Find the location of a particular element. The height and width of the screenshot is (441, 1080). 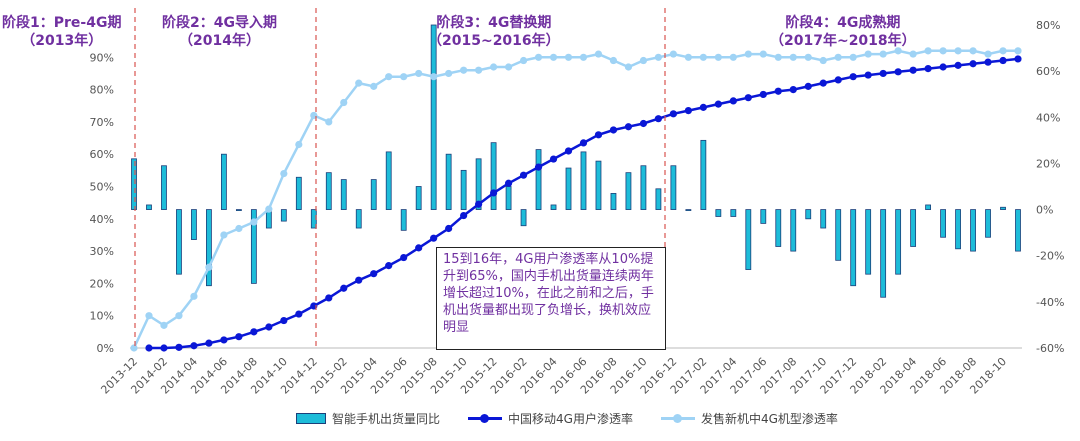

left-tick-label: 90% is located at coordinates (102, 57).